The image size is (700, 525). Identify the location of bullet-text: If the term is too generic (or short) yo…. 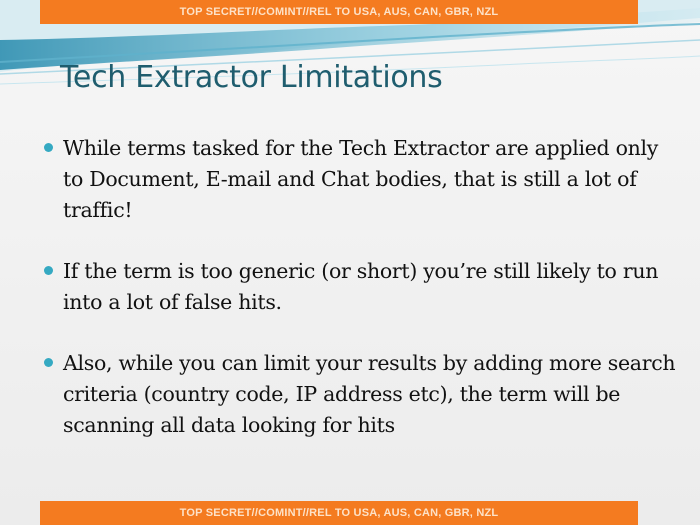
(361, 286).